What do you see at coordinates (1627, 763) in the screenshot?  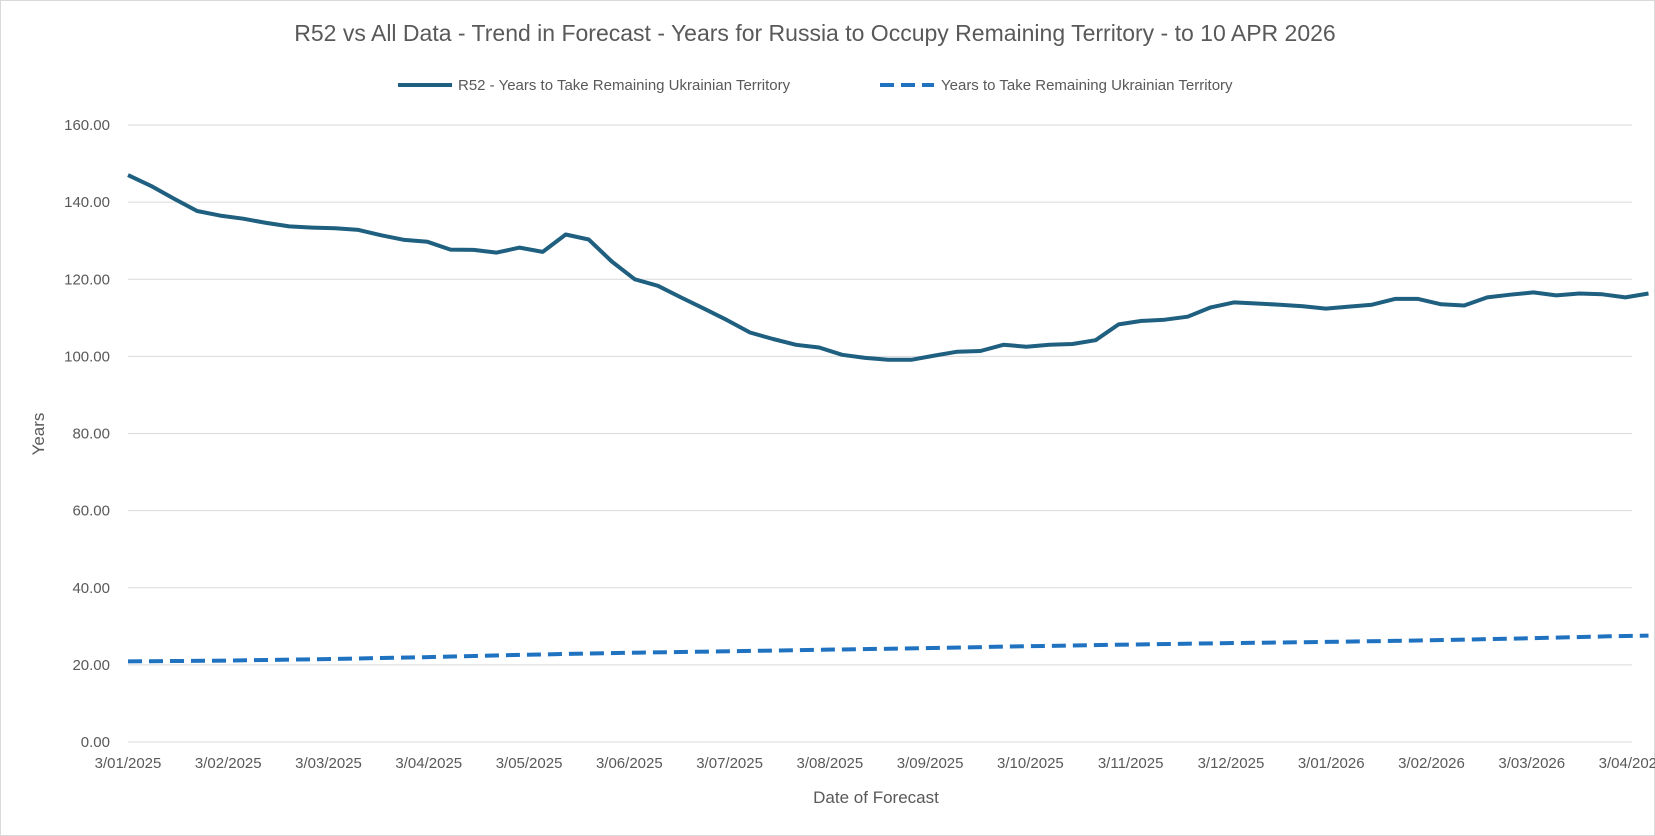 I see `x-tick-label: 3/04/2026` at bounding box center [1627, 763].